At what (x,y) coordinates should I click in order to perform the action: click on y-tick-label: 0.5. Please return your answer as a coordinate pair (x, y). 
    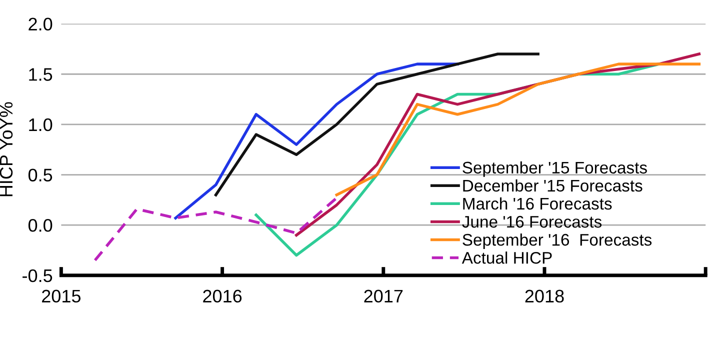
    Looking at the image, I should click on (40, 175).